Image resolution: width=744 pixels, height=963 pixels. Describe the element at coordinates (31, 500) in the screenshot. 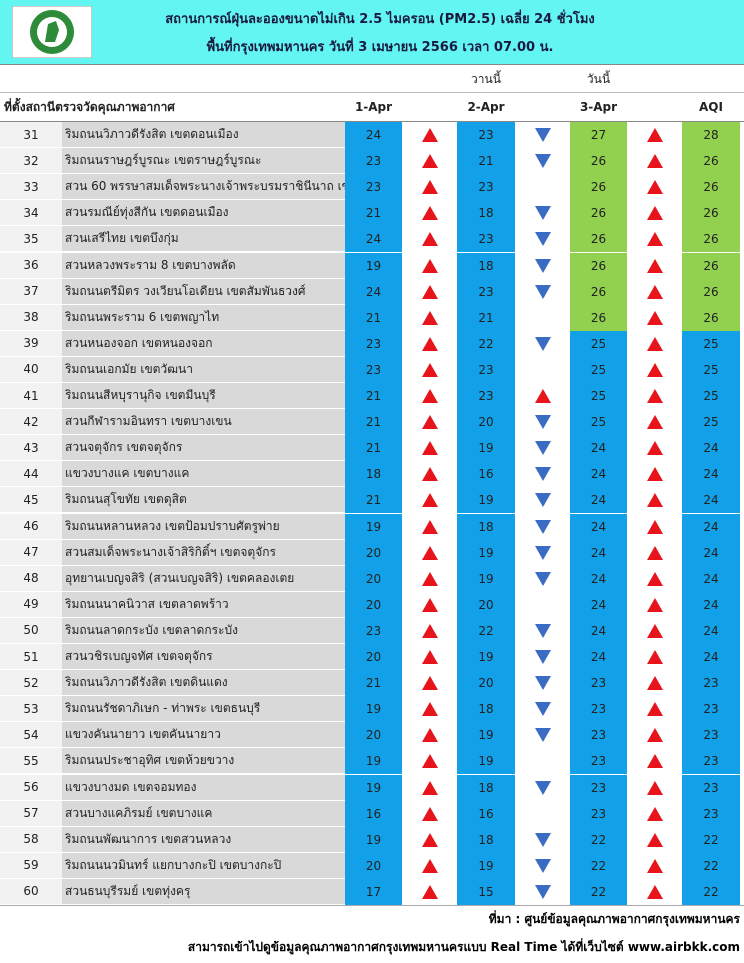

I see `row-number: 45` at that location.